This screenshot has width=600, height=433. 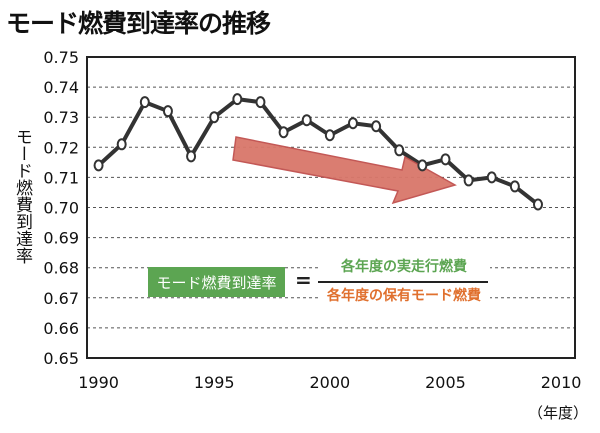 What do you see at coordinates (404, 266) in the screenshot?
I see `formula-numerator: 各年度の実走行燃費` at bounding box center [404, 266].